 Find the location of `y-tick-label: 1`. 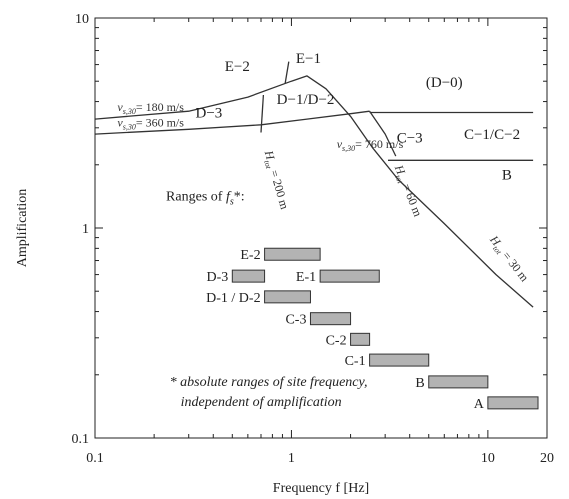

y-tick-label: 1 is located at coordinates (85, 229).